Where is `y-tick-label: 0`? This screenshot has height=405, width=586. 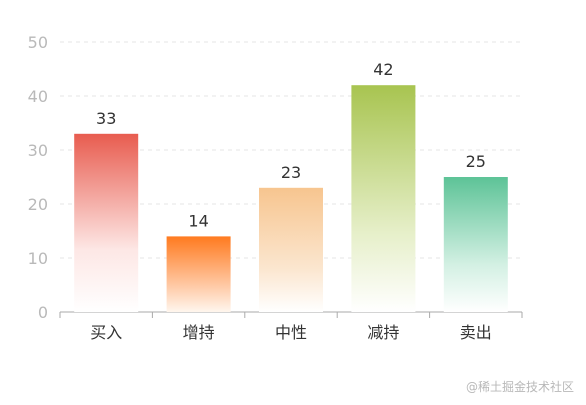
y-tick-label: 0 is located at coordinates (43, 312).